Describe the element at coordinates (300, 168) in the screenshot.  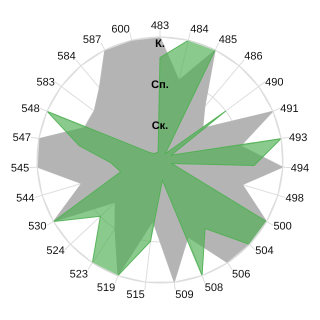
I see `spoke-label: 494` at that location.